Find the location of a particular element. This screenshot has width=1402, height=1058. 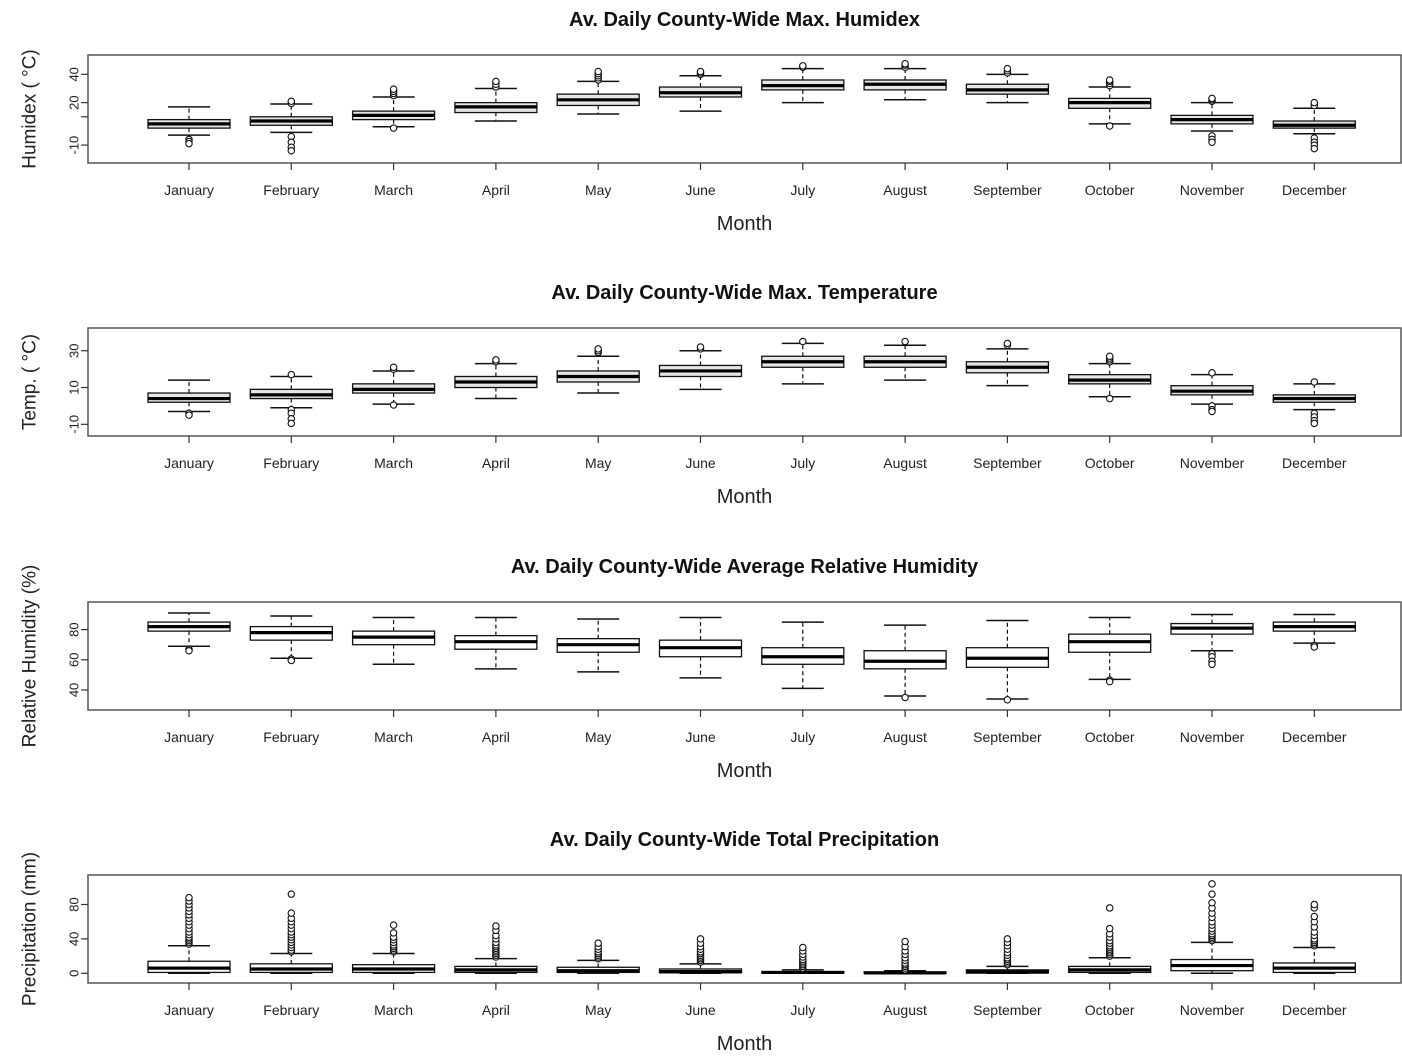

y-axis-label: Humidex ( °C) is located at coordinates (30, 109).